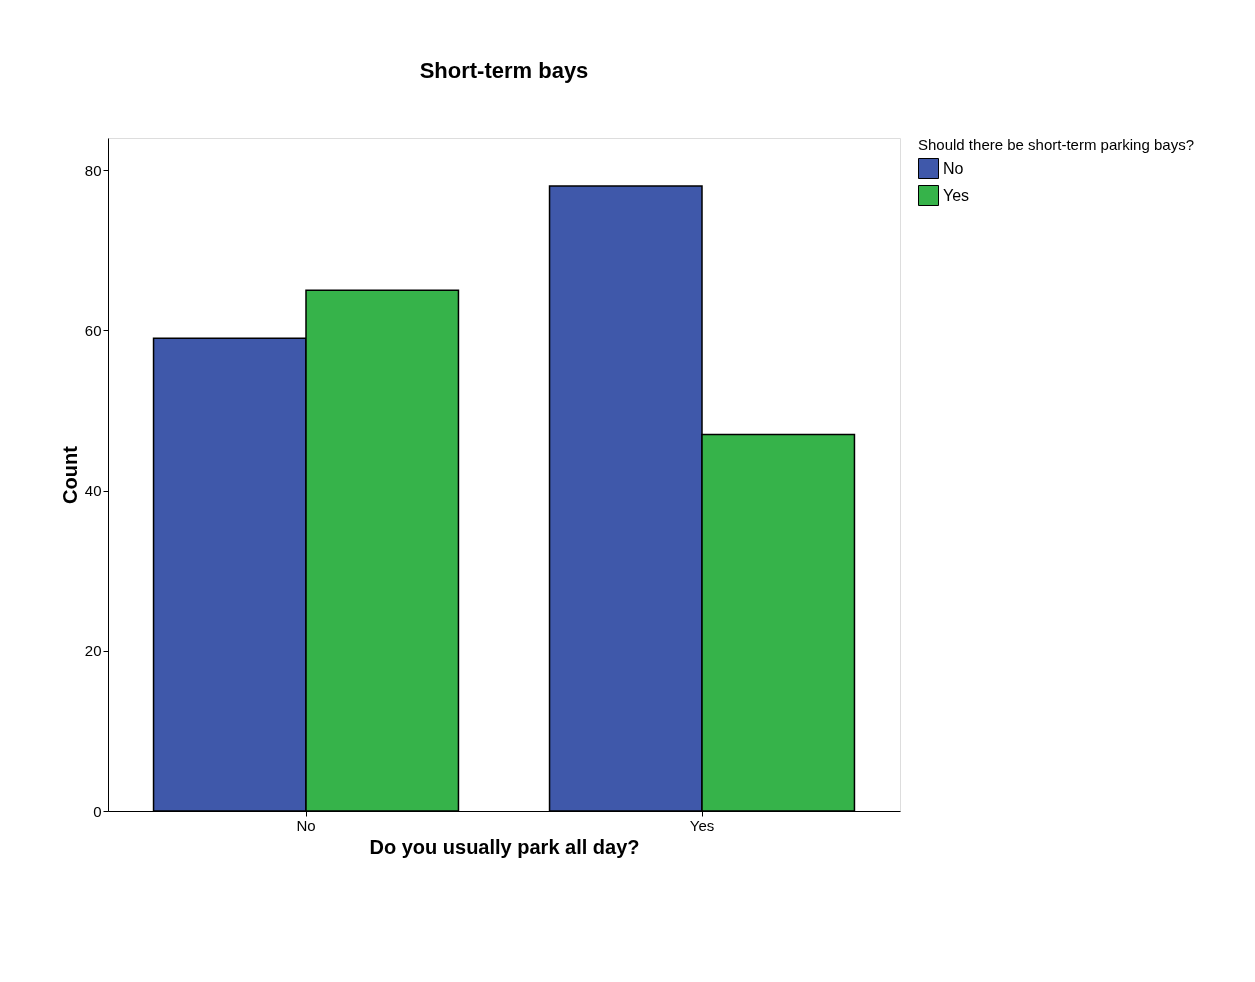 The image size is (1255, 982). Describe the element at coordinates (953, 168) in the screenshot. I see `legend-label: No` at that location.